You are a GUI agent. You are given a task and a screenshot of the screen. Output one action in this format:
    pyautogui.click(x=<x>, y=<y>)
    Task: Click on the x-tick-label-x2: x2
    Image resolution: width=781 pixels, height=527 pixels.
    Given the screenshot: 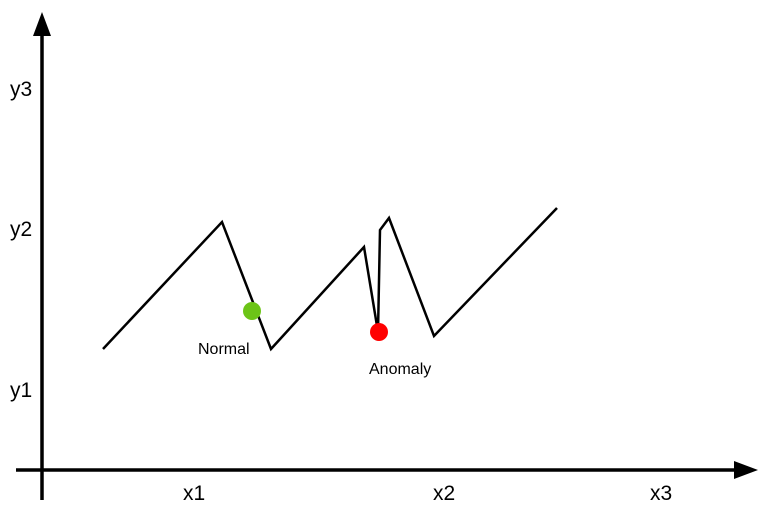 What is the action you would take?
    pyautogui.click(x=444, y=493)
    